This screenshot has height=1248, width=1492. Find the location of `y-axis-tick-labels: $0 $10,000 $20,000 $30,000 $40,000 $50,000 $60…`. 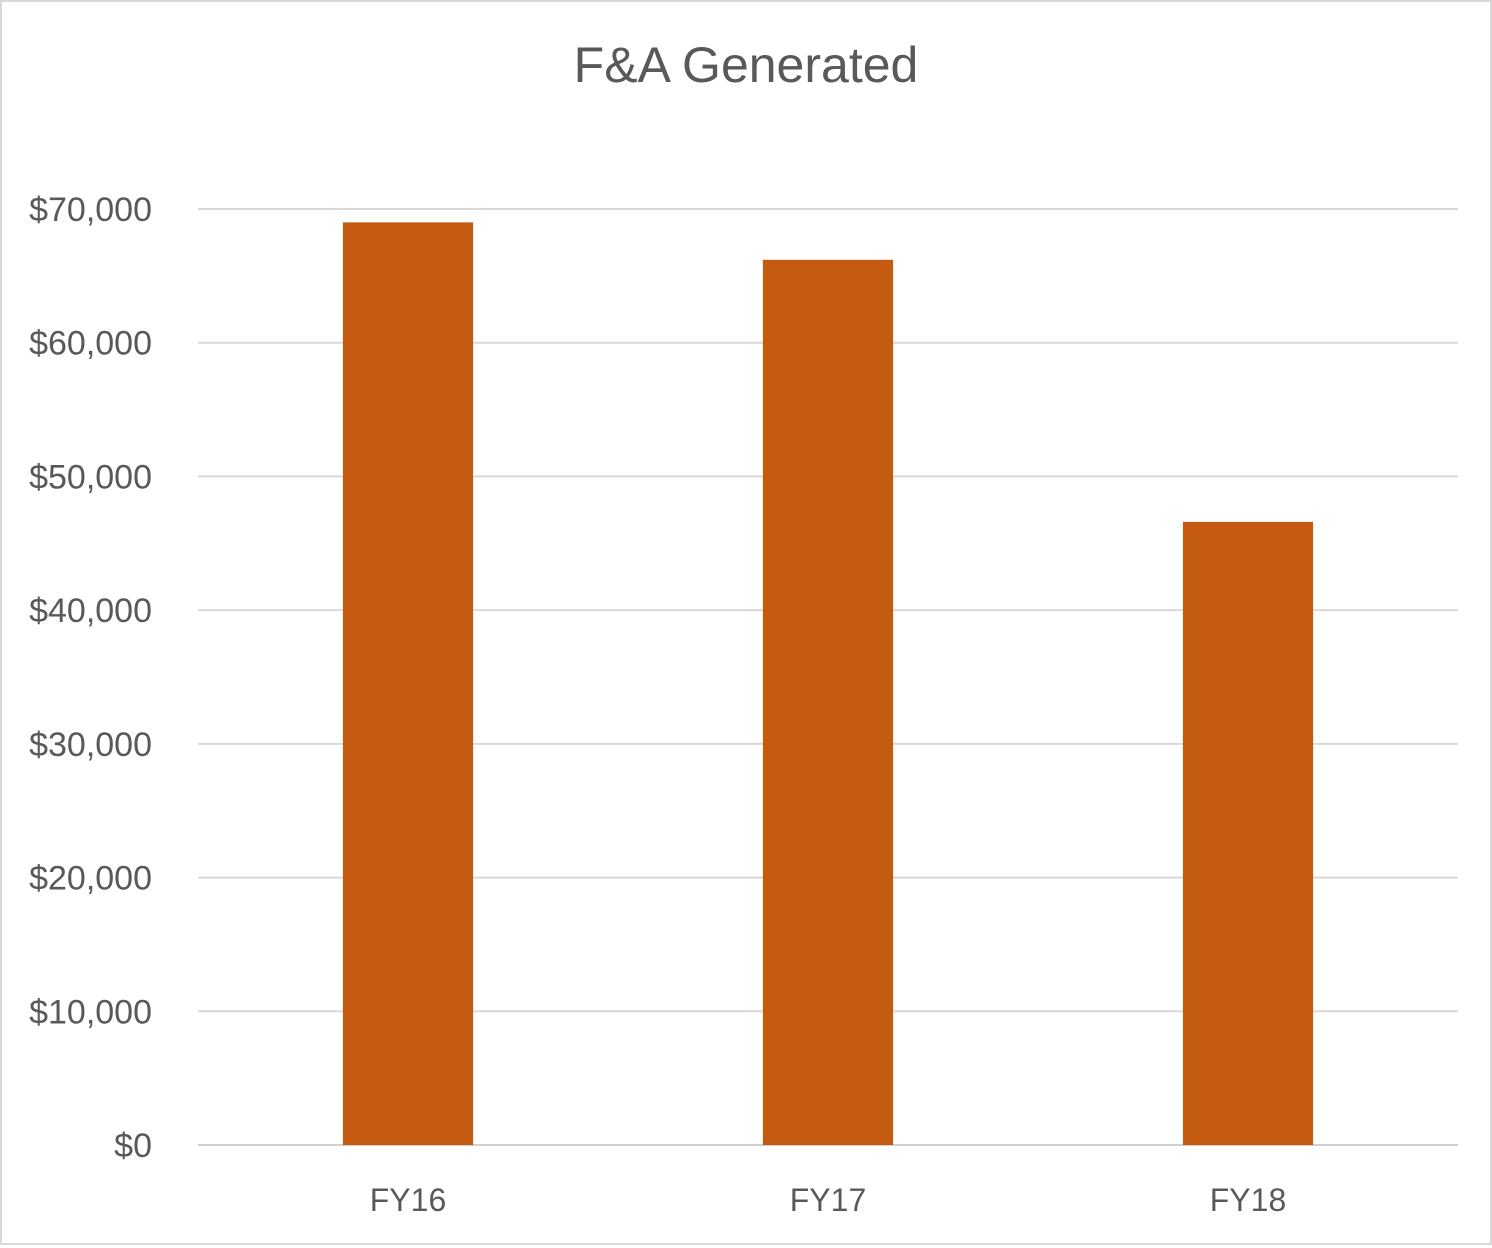

y-axis-tick-labels: $0 $10,000 $20,000 $30,000 $40,000 $50,000 $60… is located at coordinates (90, 678).